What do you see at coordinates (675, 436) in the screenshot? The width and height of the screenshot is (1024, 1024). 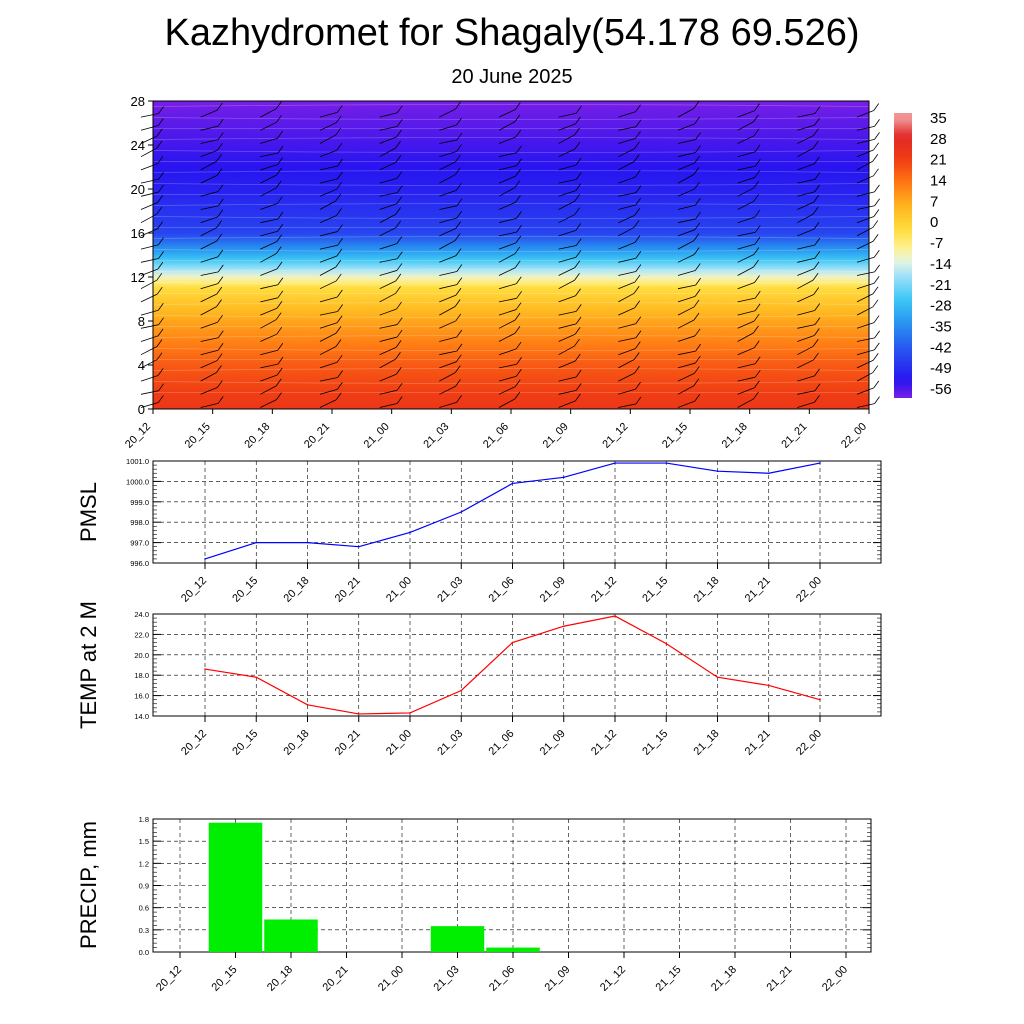 I see `x-tick-label: 21_15` at bounding box center [675, 436].